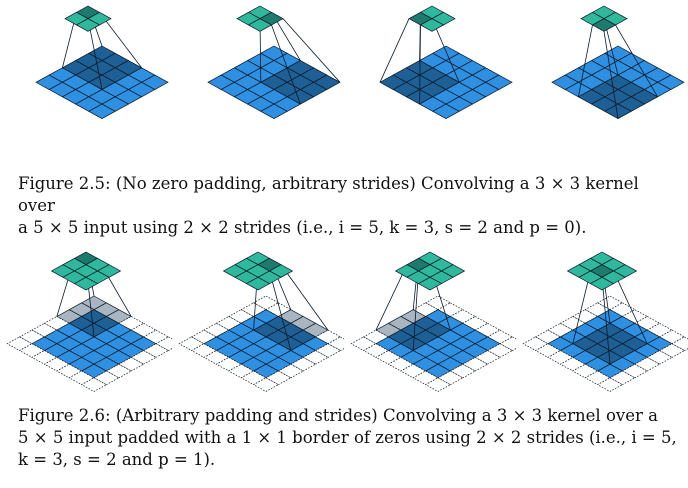  I want to click on fig26-panel-4-svg, so click(605, 321).